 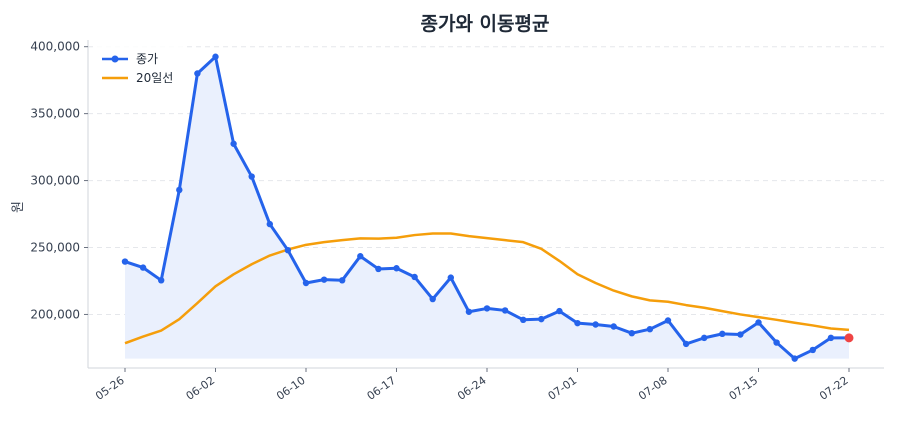 What do you see at coordinates (154, 78) in the screenshot?
I see `legend-ma20-label: 20일선` at bounding box center [154, 78].